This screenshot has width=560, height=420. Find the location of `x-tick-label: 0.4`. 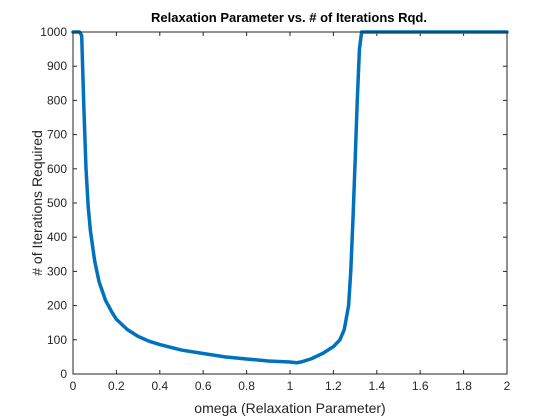

x-tick-label: 0.4 is located at coordinates (159, 386).